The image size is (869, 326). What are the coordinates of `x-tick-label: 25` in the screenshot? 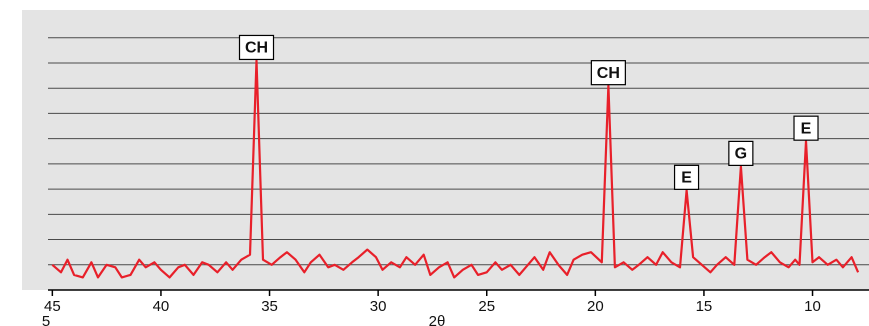 It's located at (486, 306).